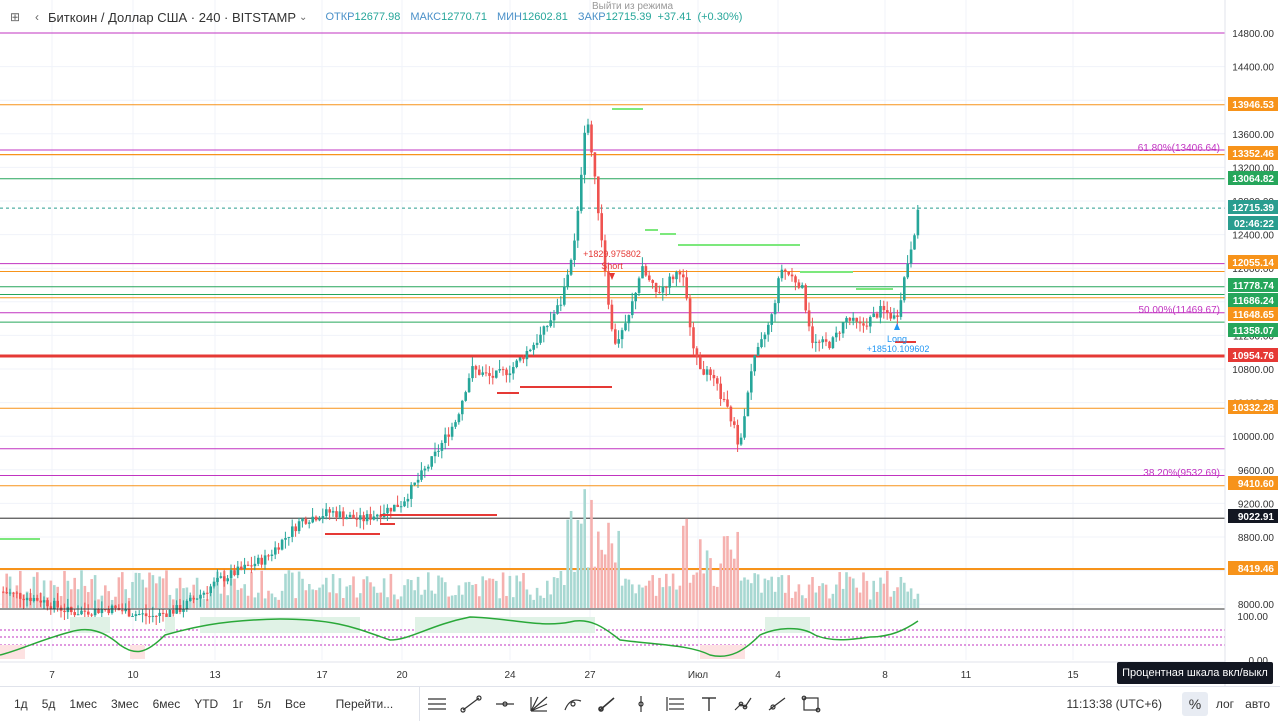 This screenshot has width=1280, height=721. What do you see at coordinates (614, 17) in the screenshot?
I see `ohlc-close: ЗАКР12715.39` at bounding box center [614, 17].